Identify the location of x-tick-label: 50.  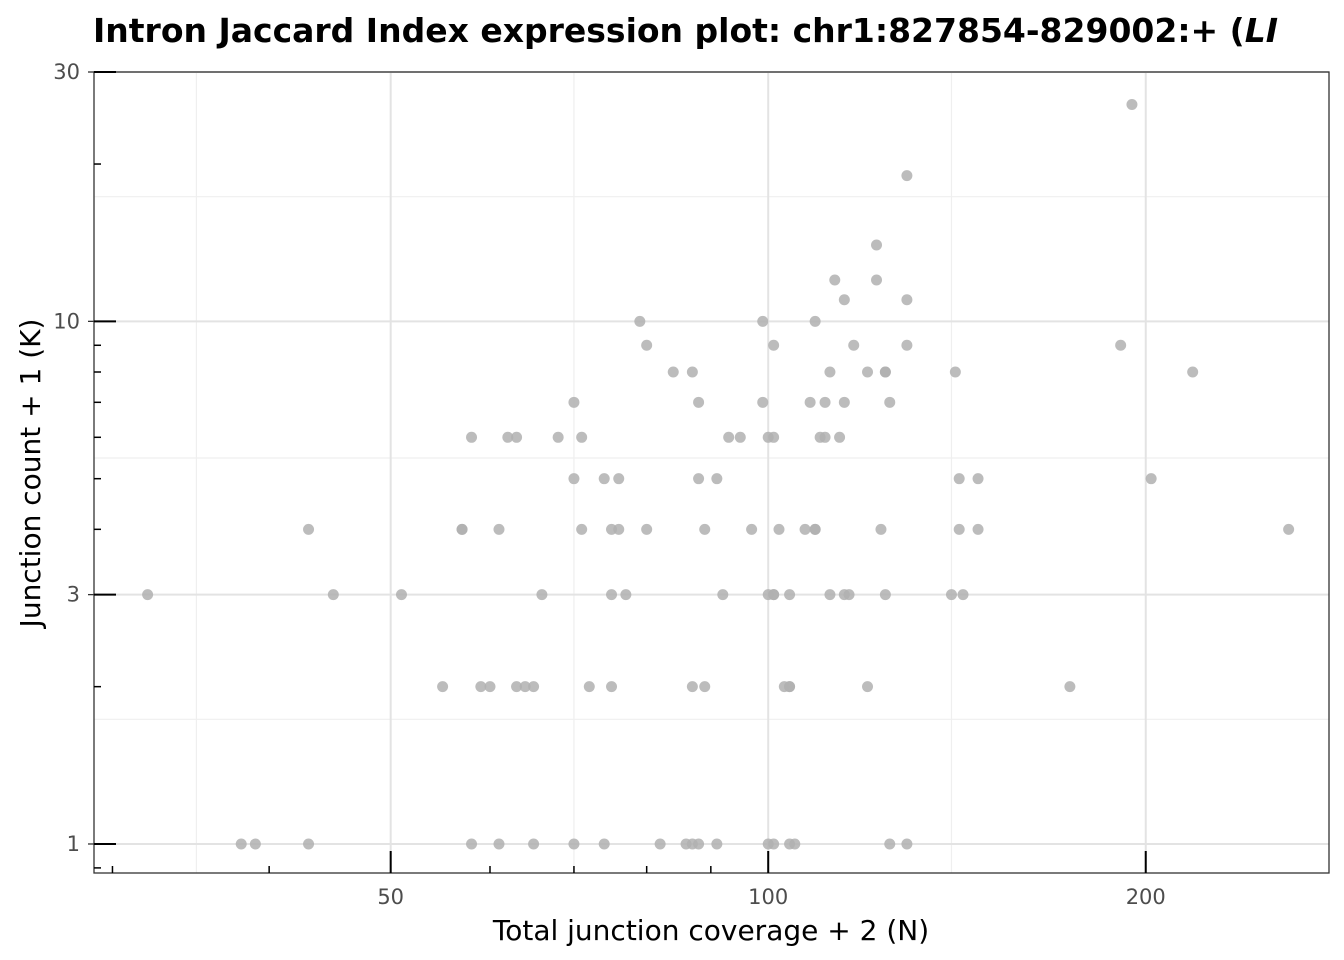
(390, 897).